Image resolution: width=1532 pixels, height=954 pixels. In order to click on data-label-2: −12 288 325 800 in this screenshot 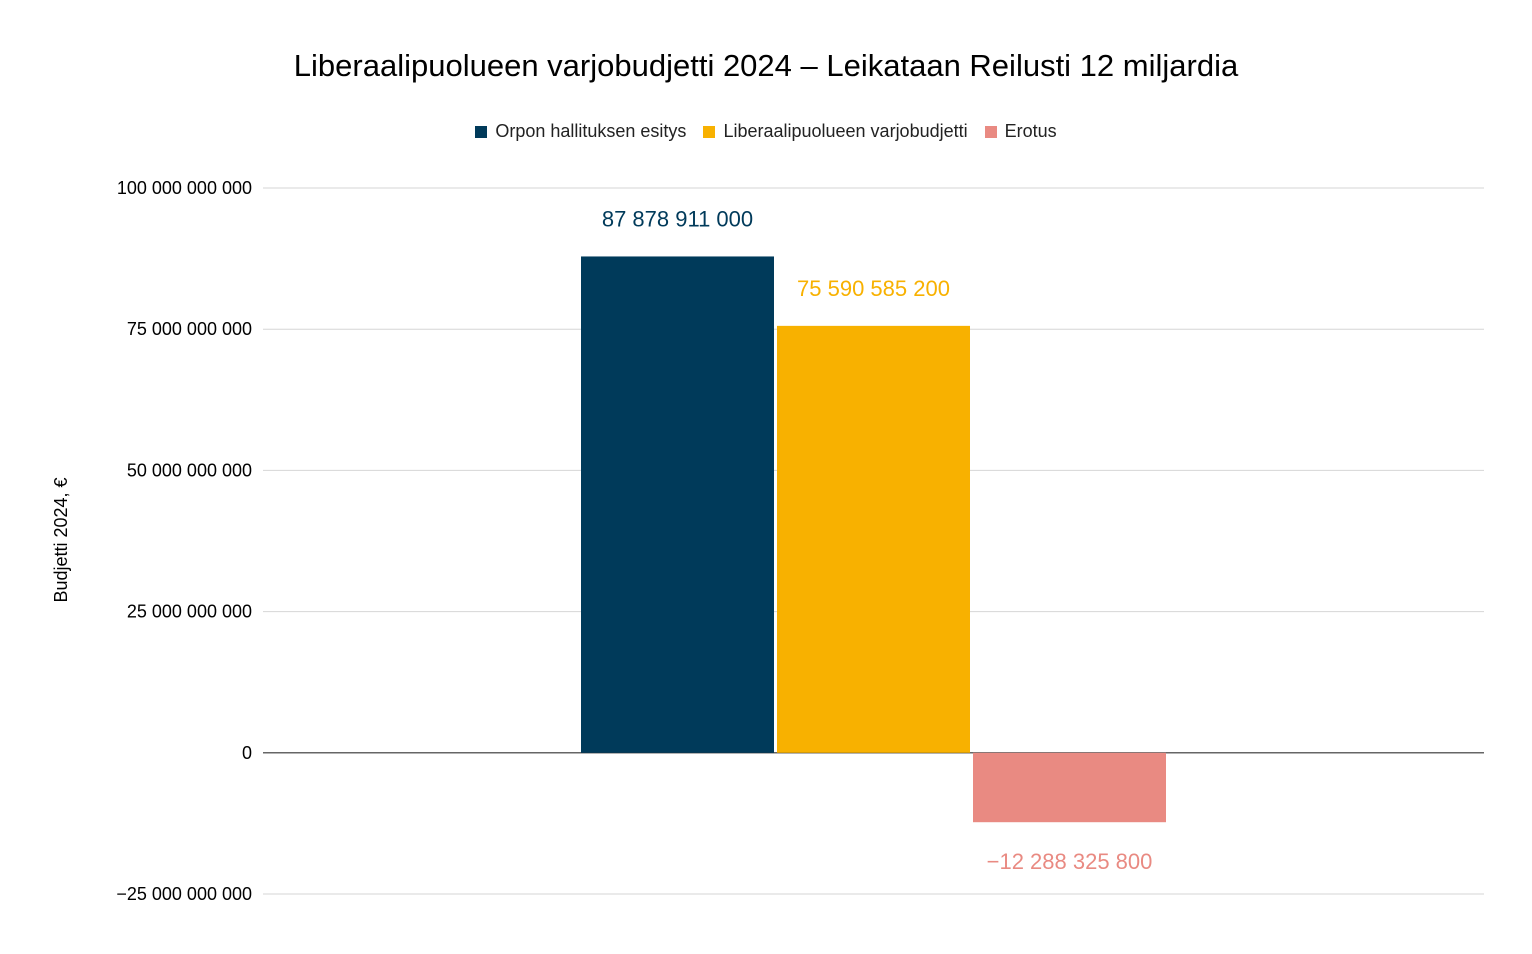, I will do `click(1070, 861)`.